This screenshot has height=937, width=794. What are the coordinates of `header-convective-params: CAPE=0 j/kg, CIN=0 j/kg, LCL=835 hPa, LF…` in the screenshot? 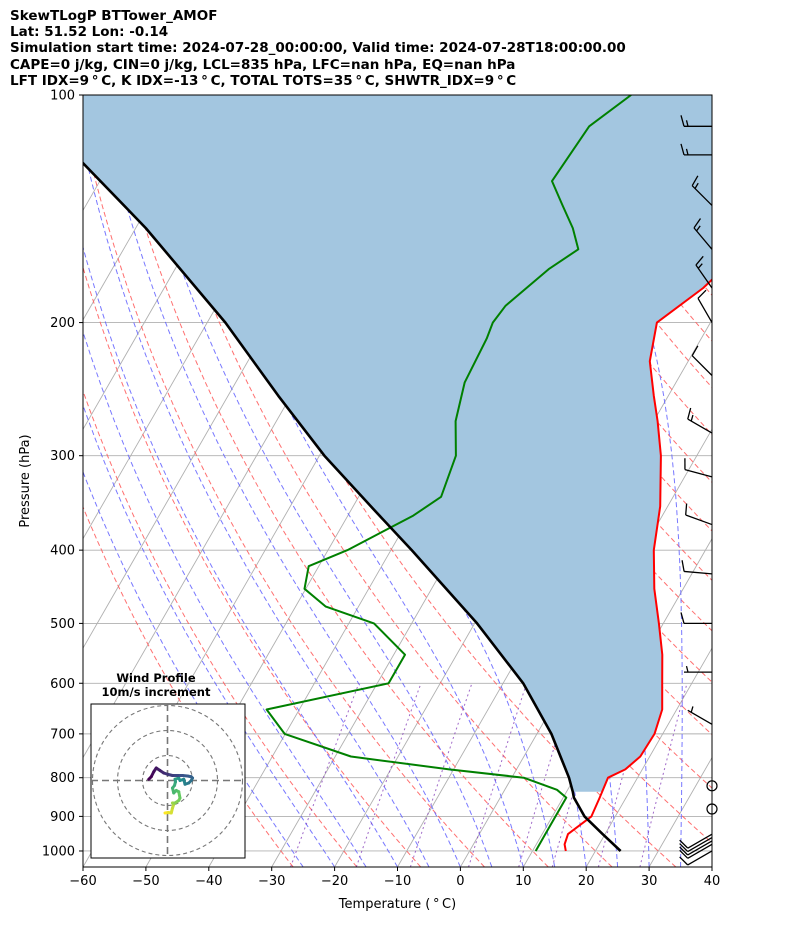 It's located at (263, 64).